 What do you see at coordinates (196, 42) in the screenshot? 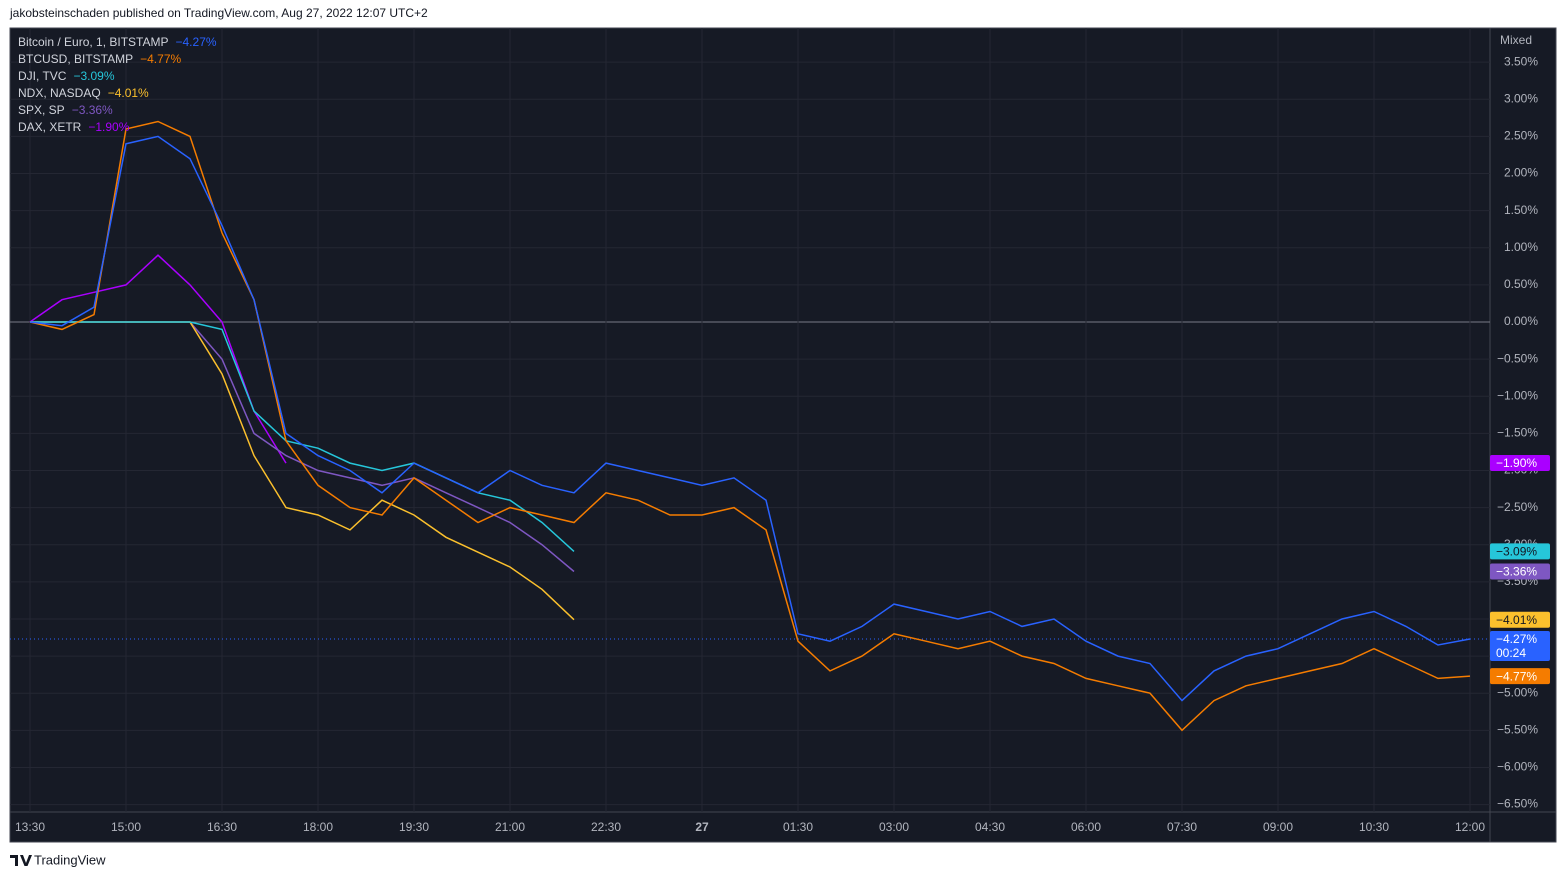
I see `legend-value: −4.27%` at bounding box center [196, 42].